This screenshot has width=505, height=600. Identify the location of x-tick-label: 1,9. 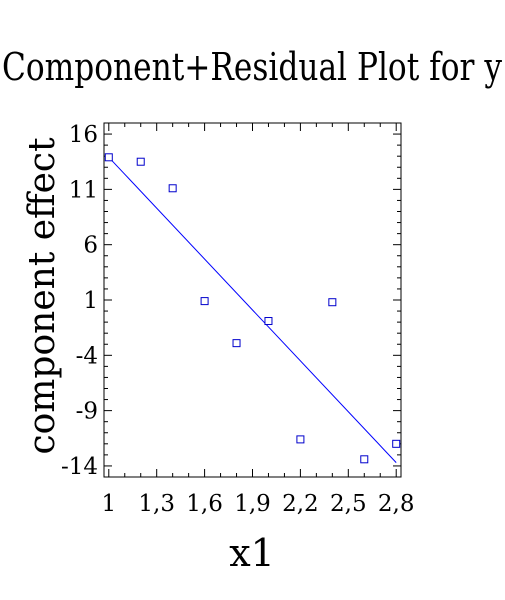
(252, 504).